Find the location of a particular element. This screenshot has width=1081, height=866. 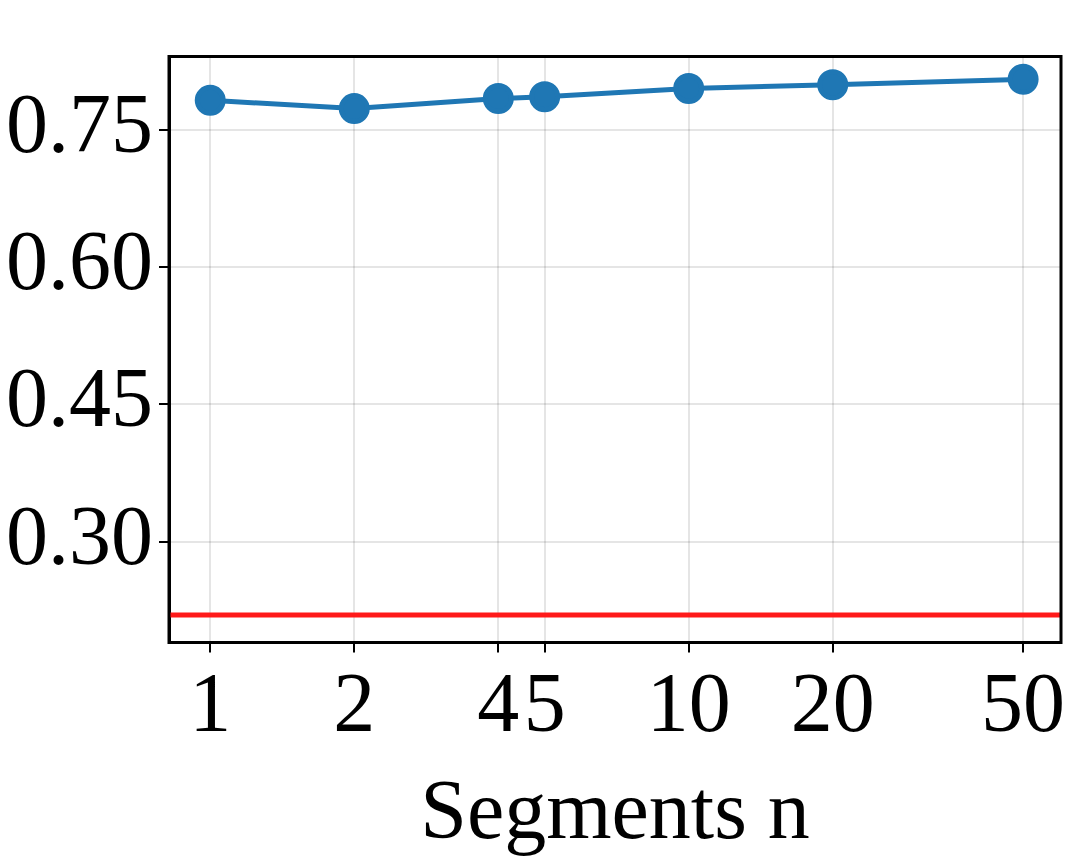

x-tick-label: 50 is located at coordinates (1023, 702).